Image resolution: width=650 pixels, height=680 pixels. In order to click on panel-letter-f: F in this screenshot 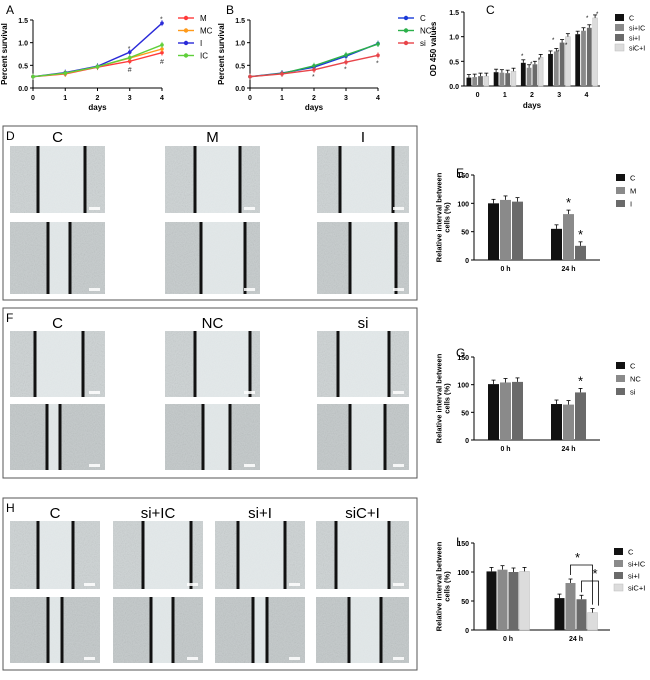, I will do `click(9, 318)`.